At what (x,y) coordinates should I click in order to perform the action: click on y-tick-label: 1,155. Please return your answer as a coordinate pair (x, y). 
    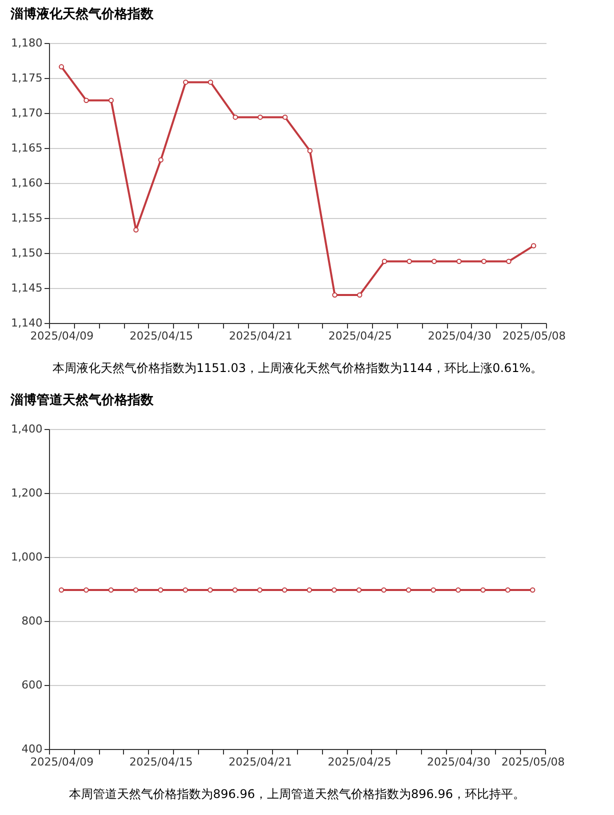
    Looking at the image, I should click on (26, 218).